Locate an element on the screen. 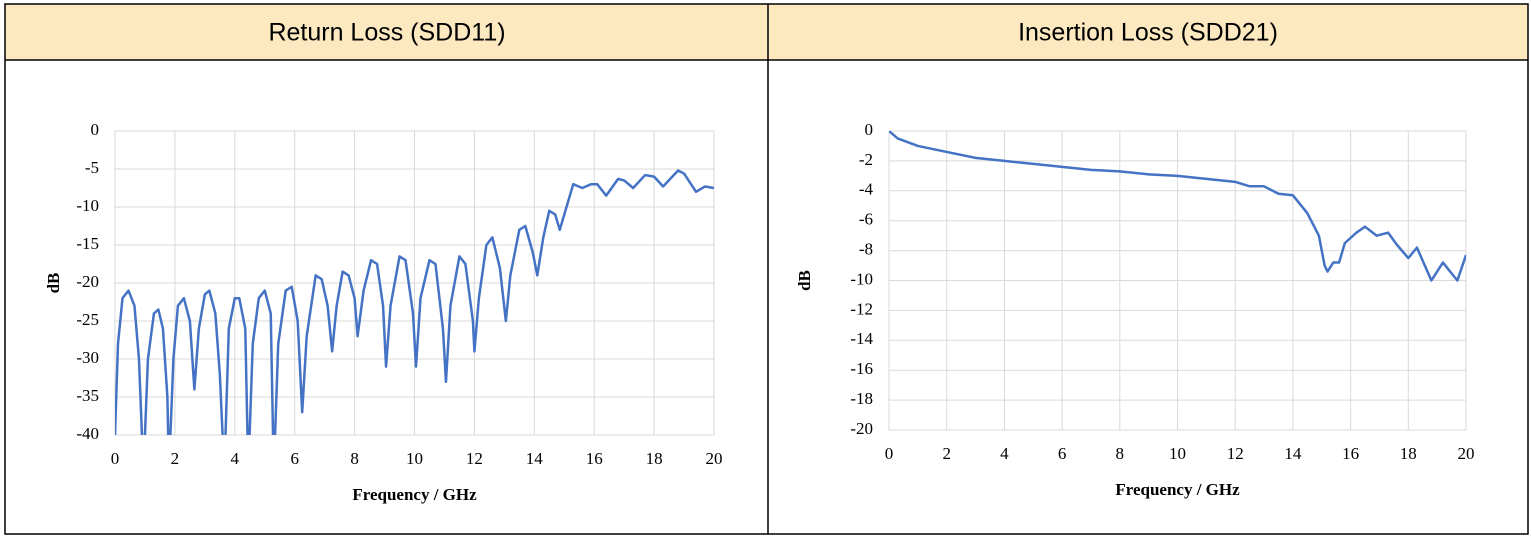 The height and width of the screenshot is (538, 1531). y-tick-label: -16 is located at coordinates (861, 368).